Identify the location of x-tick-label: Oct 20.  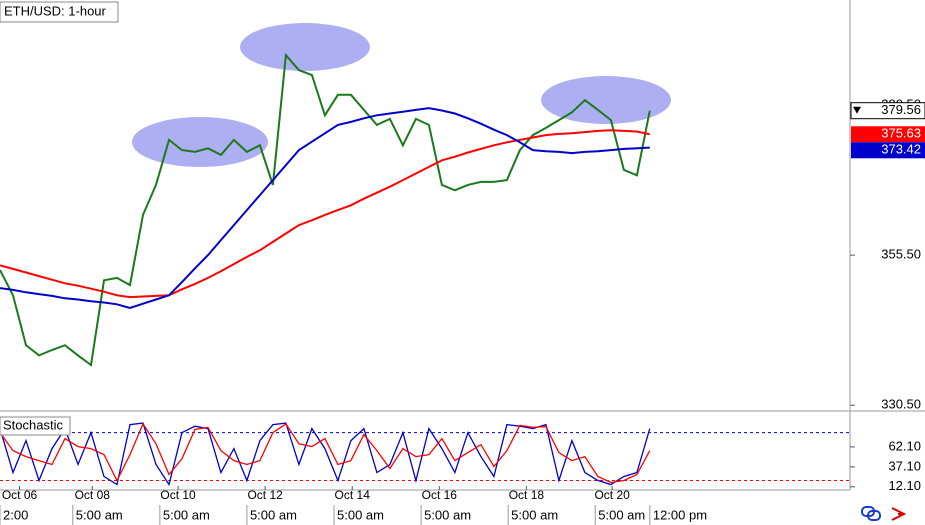
(612, 495).